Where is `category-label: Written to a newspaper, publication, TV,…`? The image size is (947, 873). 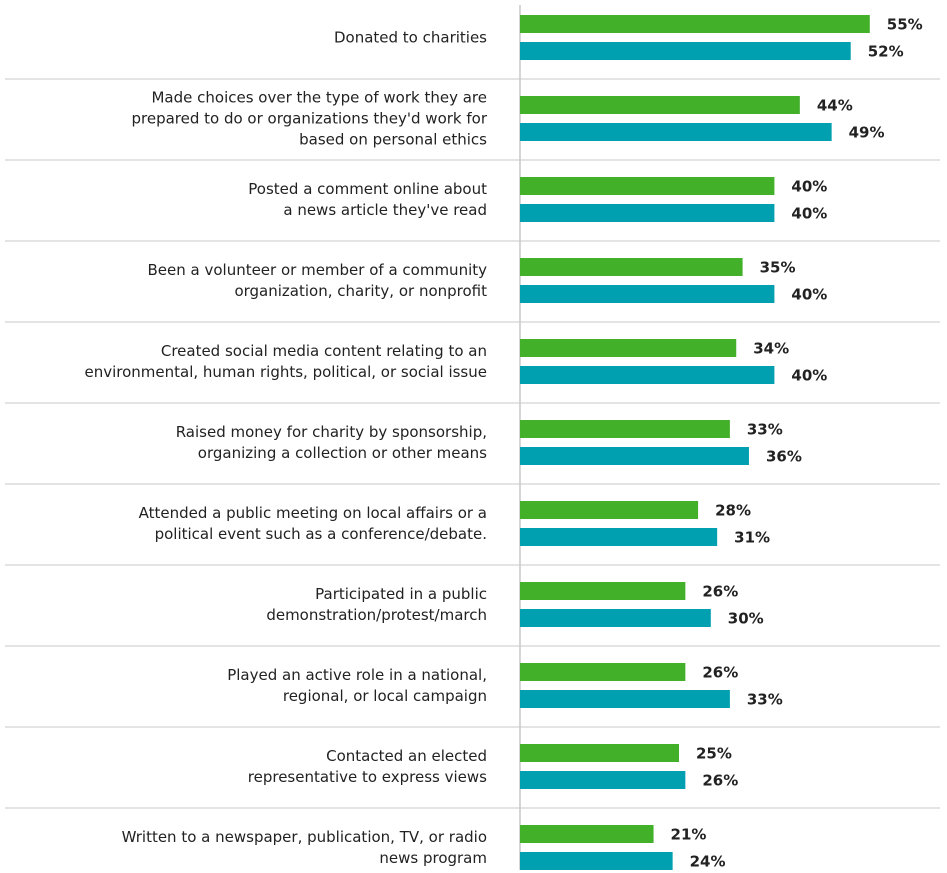 category-label: Written to a newspaper, publication, TV,… is located at coordinates (304, 837).